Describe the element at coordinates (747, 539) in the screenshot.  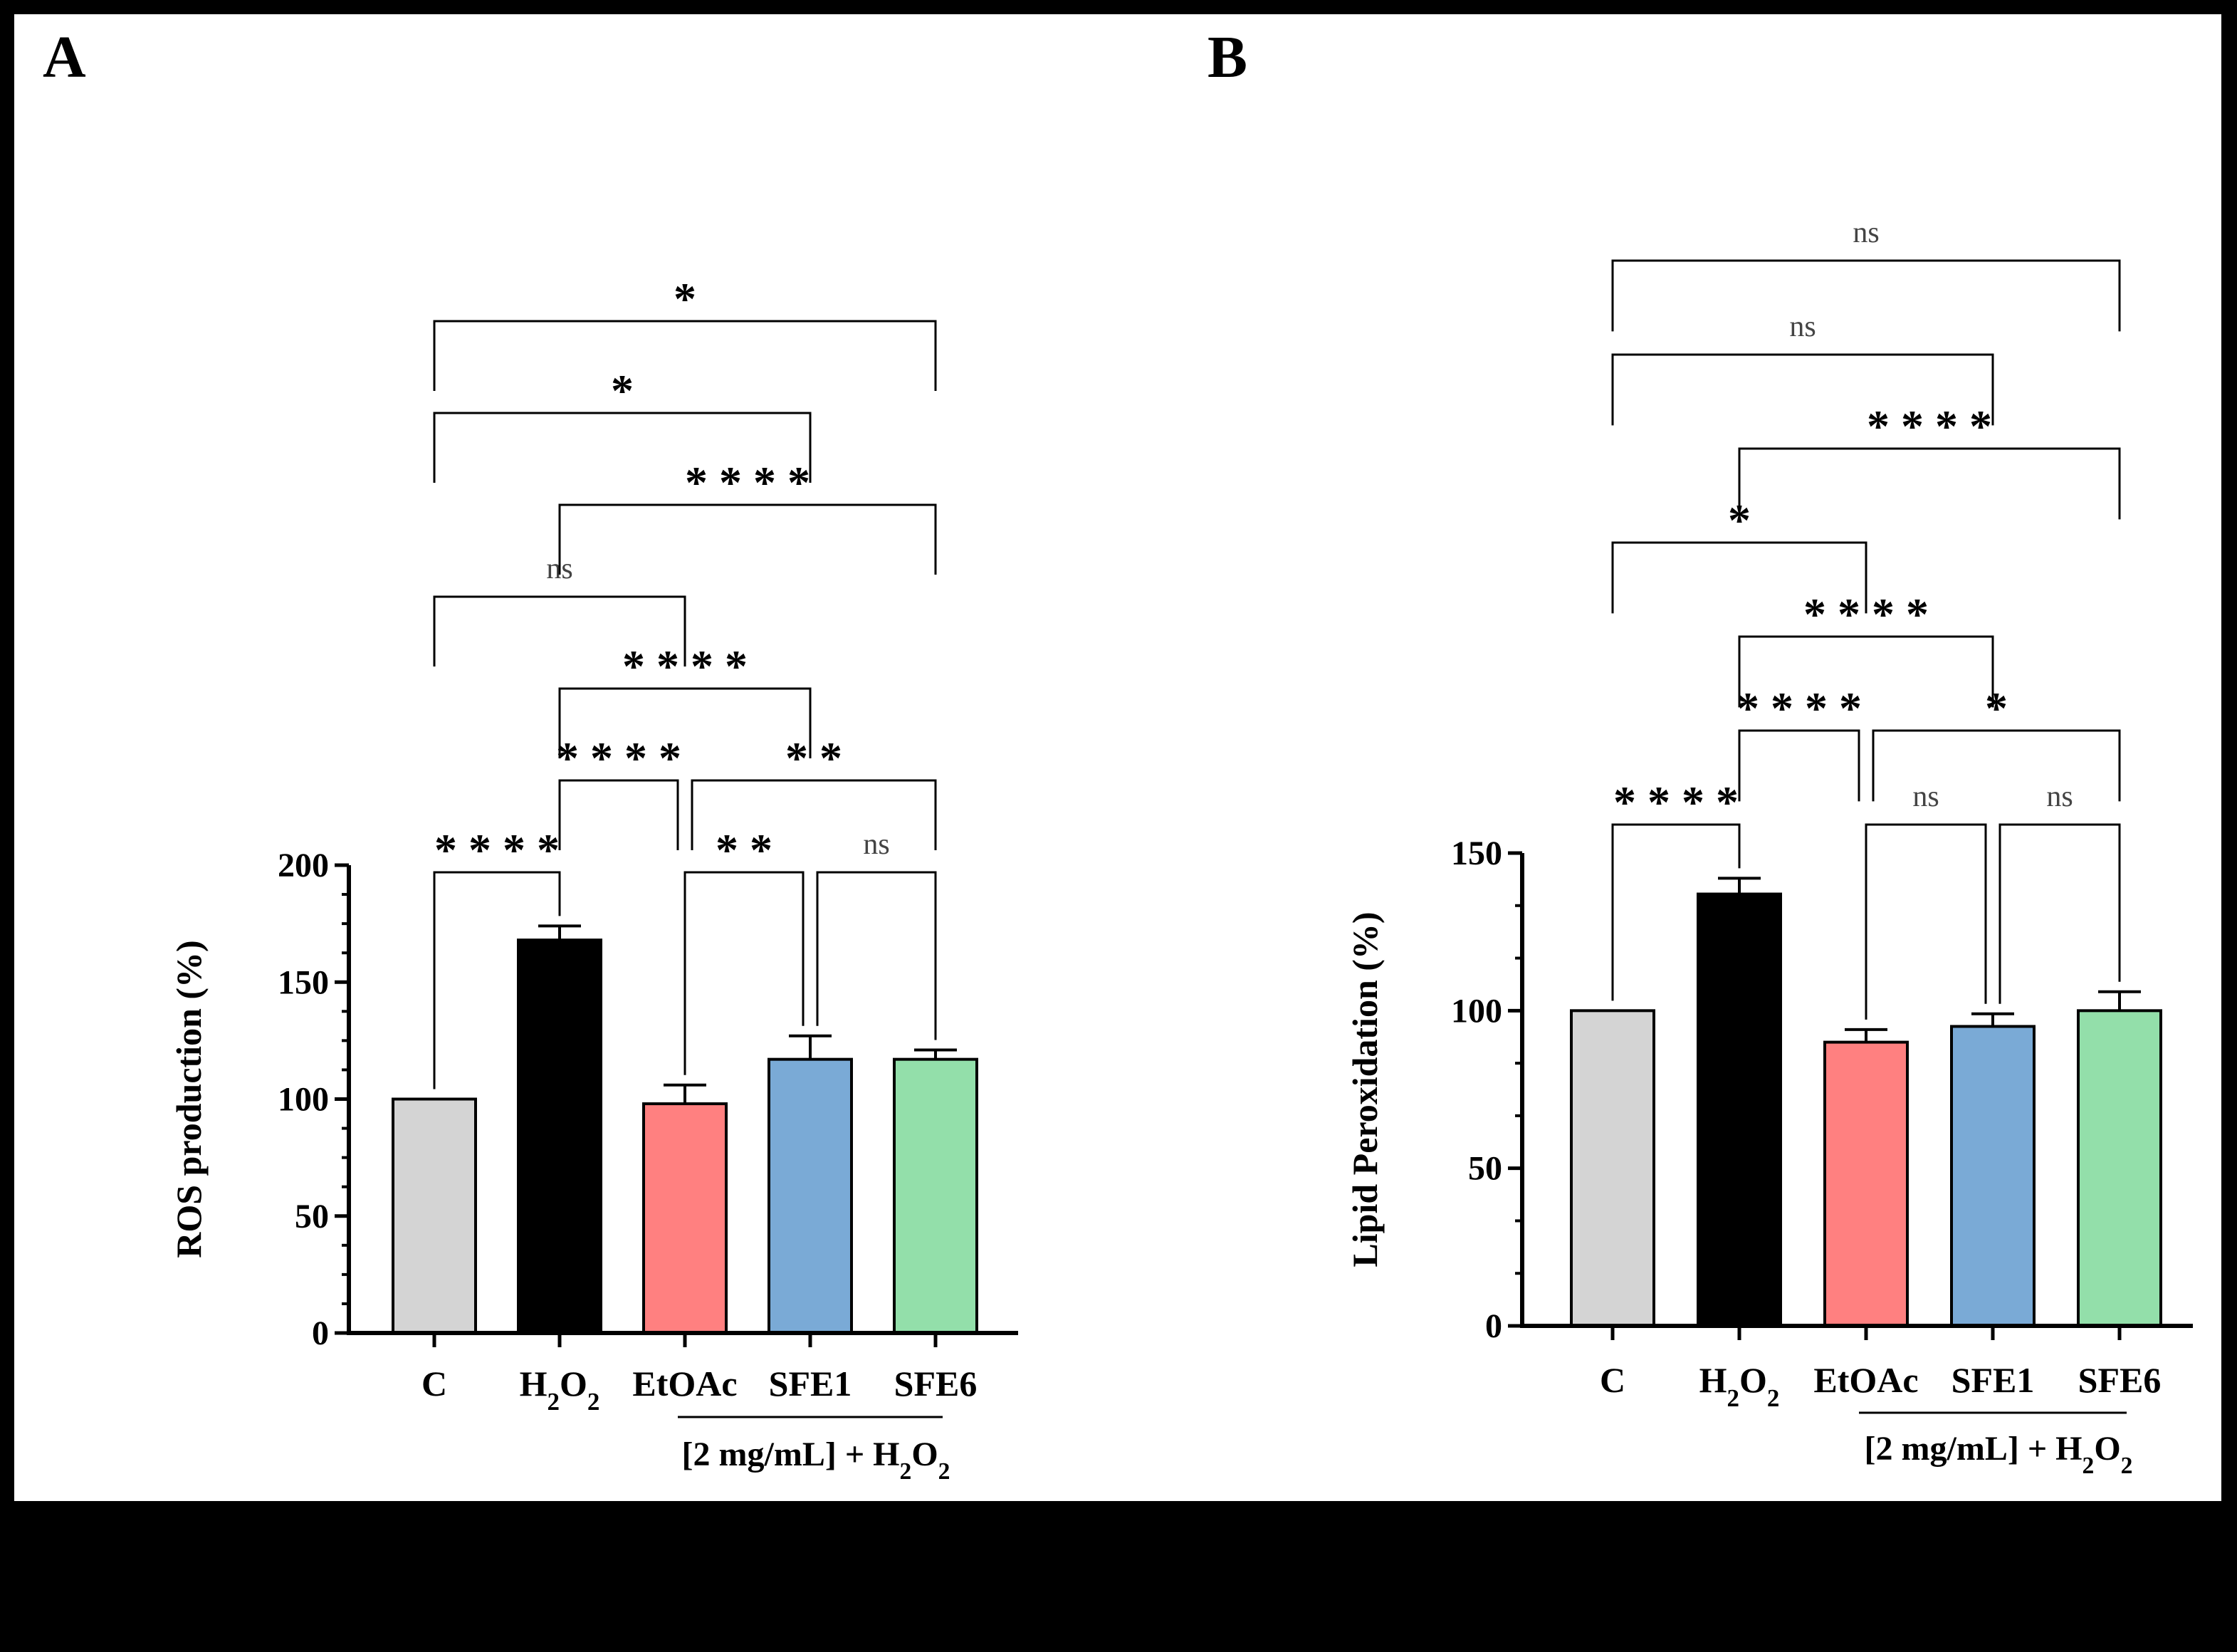
I see `sig-bracket-a-h2o2-vs-sfe6` at that location.